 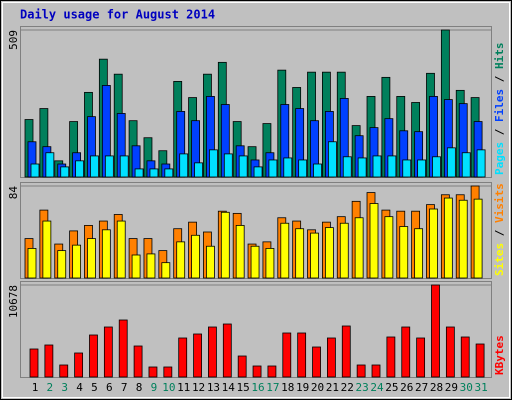 I want to click on x-tick-label: 30, so click(x=466, y=387).